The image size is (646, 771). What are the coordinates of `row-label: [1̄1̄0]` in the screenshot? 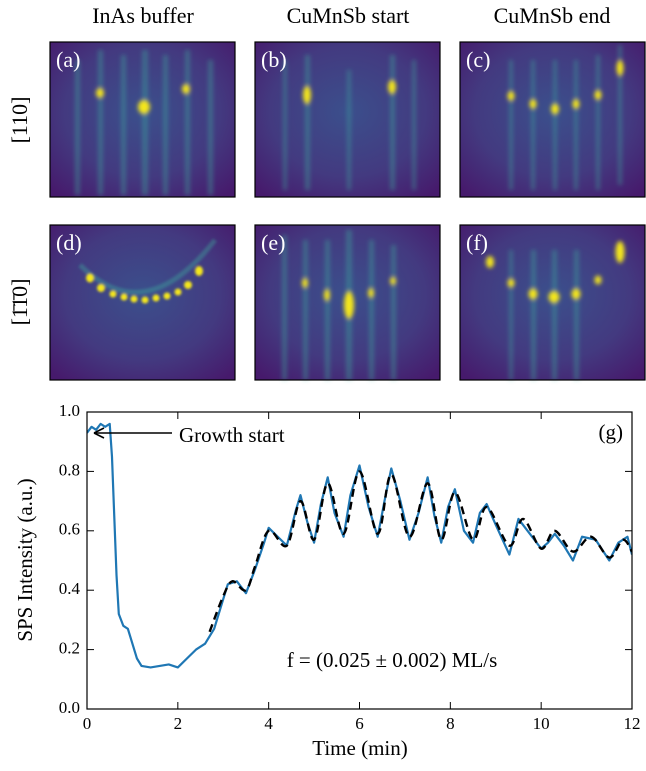 It's located at (19, 302).